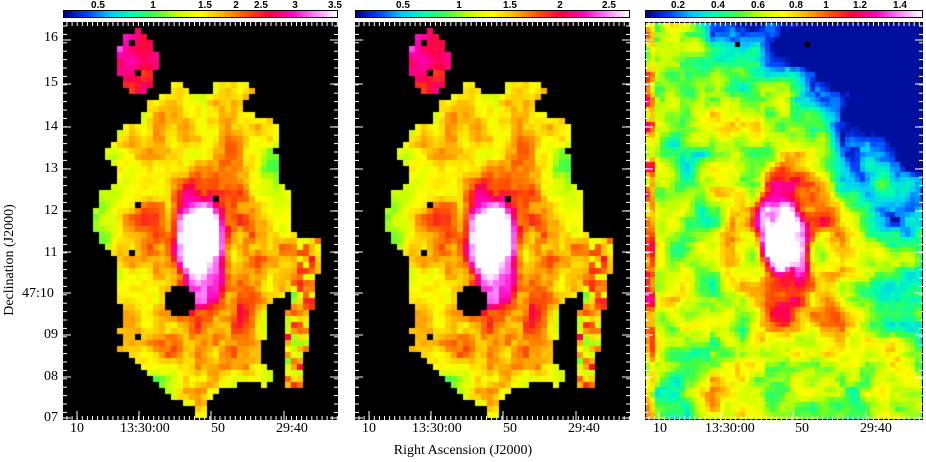 The height and width of the screenshot is (462, 926). What do you see at coordinates (678, 5) in the screenshot?
I see `colorbar-tick: 0.2` at bounding box center [678, 5].